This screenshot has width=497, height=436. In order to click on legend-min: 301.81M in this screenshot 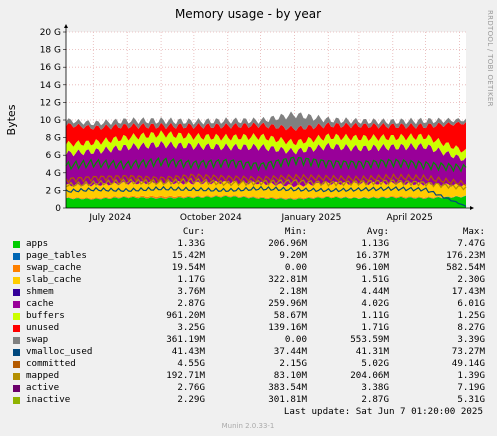, I will do `click(287, 399)`.